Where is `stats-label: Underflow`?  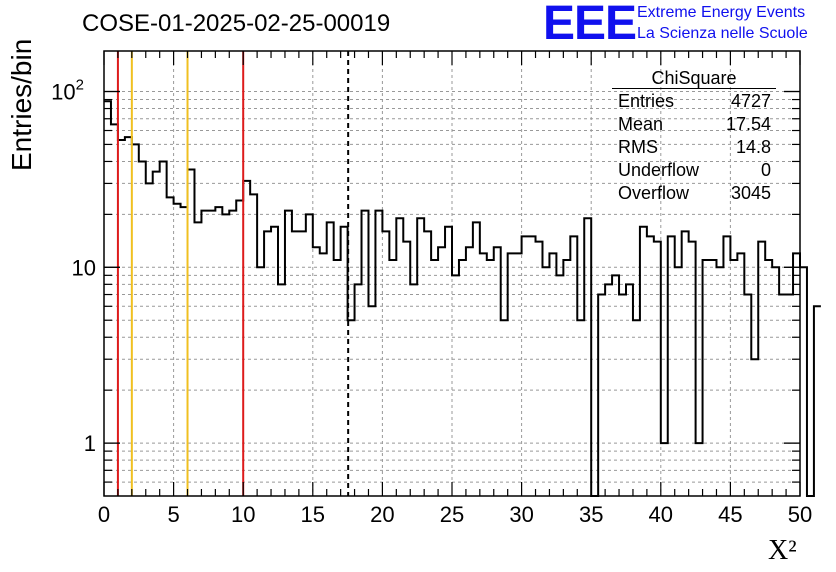
stats-label: Underflow is located at coordinates (659, 170).